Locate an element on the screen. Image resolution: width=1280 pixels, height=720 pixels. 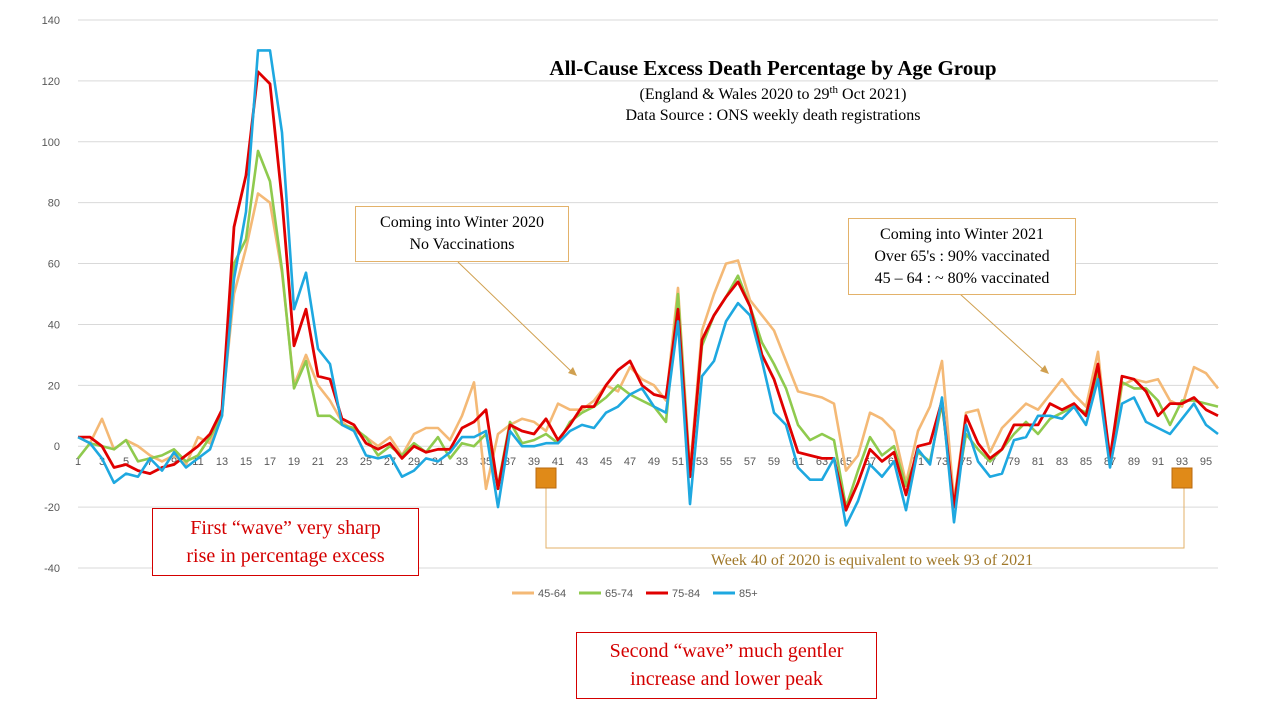
x-tick-label: 73 is located at coordinates (942, 462).